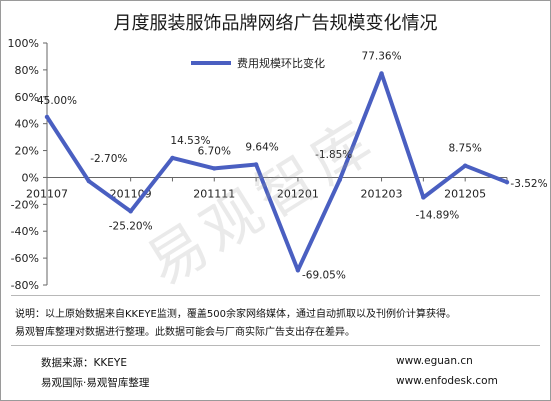 This screenshot has width=551, height=401. What do you see at coordinates (382, 193) in the screenshot?
I see `x-tick-label: 201203` at bounding box center [382, 193].